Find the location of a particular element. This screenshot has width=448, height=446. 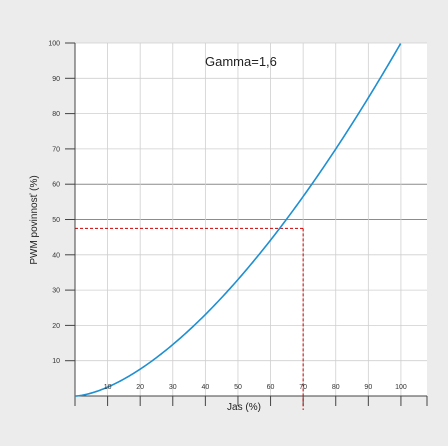

y-tick-label: 60 is located at coordinates (56, 185).